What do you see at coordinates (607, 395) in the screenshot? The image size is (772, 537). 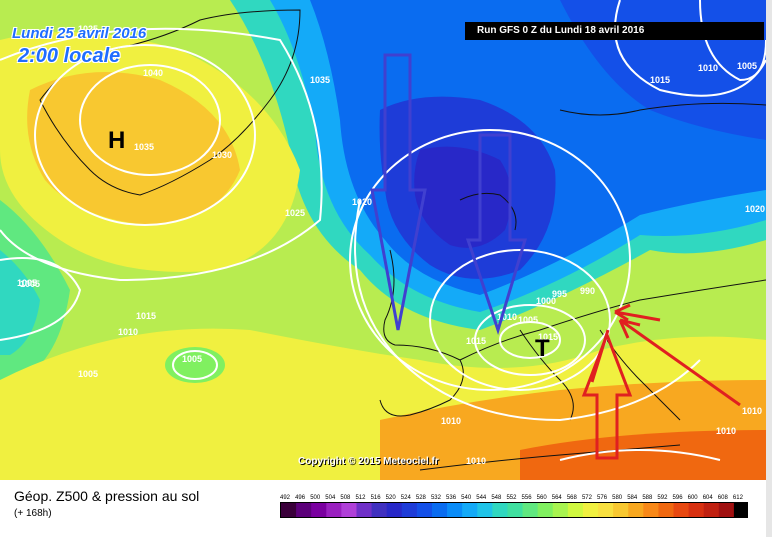 I see `red-arrow-south` at bounding box center [607, 395].